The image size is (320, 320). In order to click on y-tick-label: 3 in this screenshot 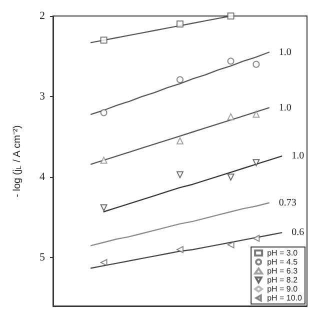, I will do `click(43, 96)`.